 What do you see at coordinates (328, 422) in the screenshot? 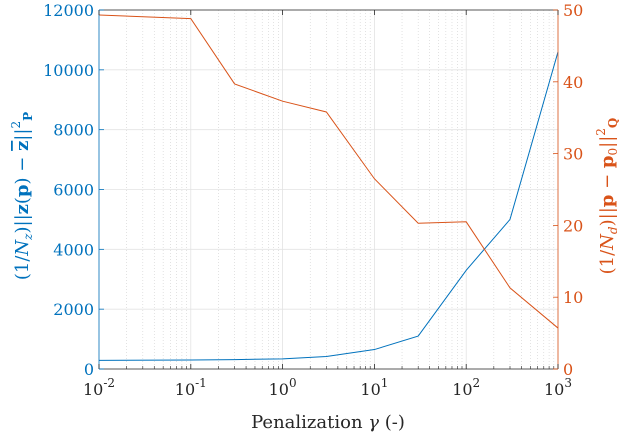
I see `x-axis-title: Penalization γ (-)` at bounding box center [328, 422].